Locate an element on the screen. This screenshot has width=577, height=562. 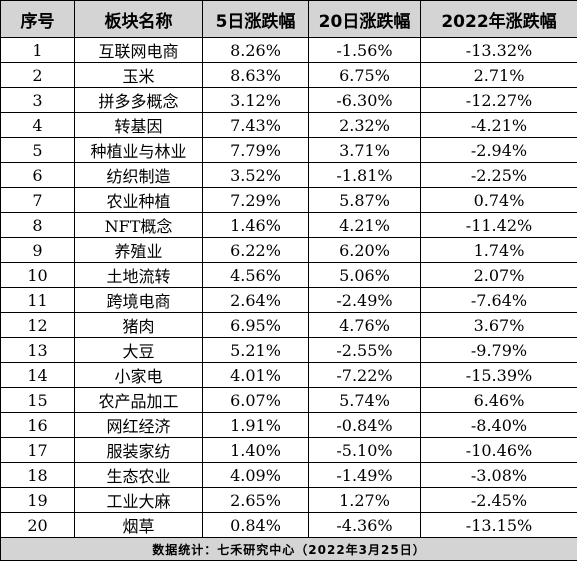
cell-sector-name: NFT概念 is located at coordinates (138, 225).